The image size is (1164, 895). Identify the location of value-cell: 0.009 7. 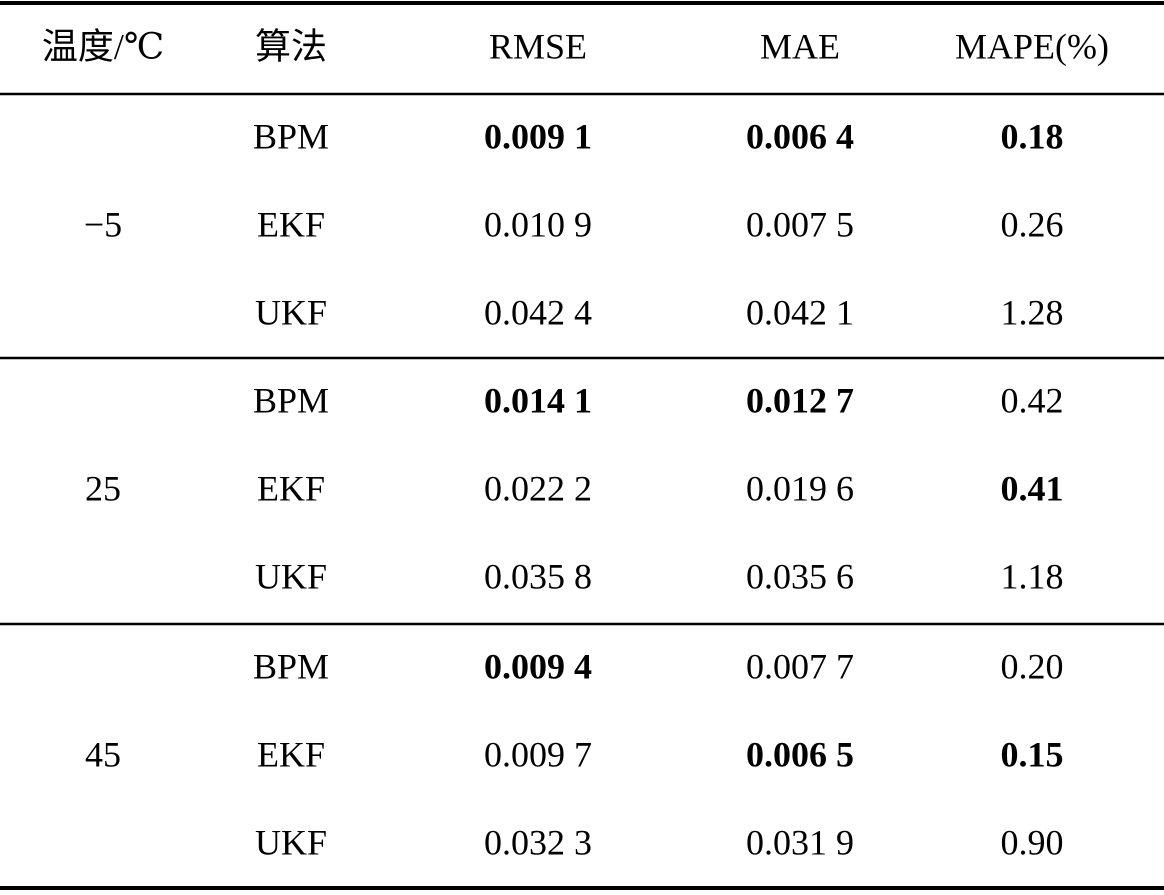
(538, 754).